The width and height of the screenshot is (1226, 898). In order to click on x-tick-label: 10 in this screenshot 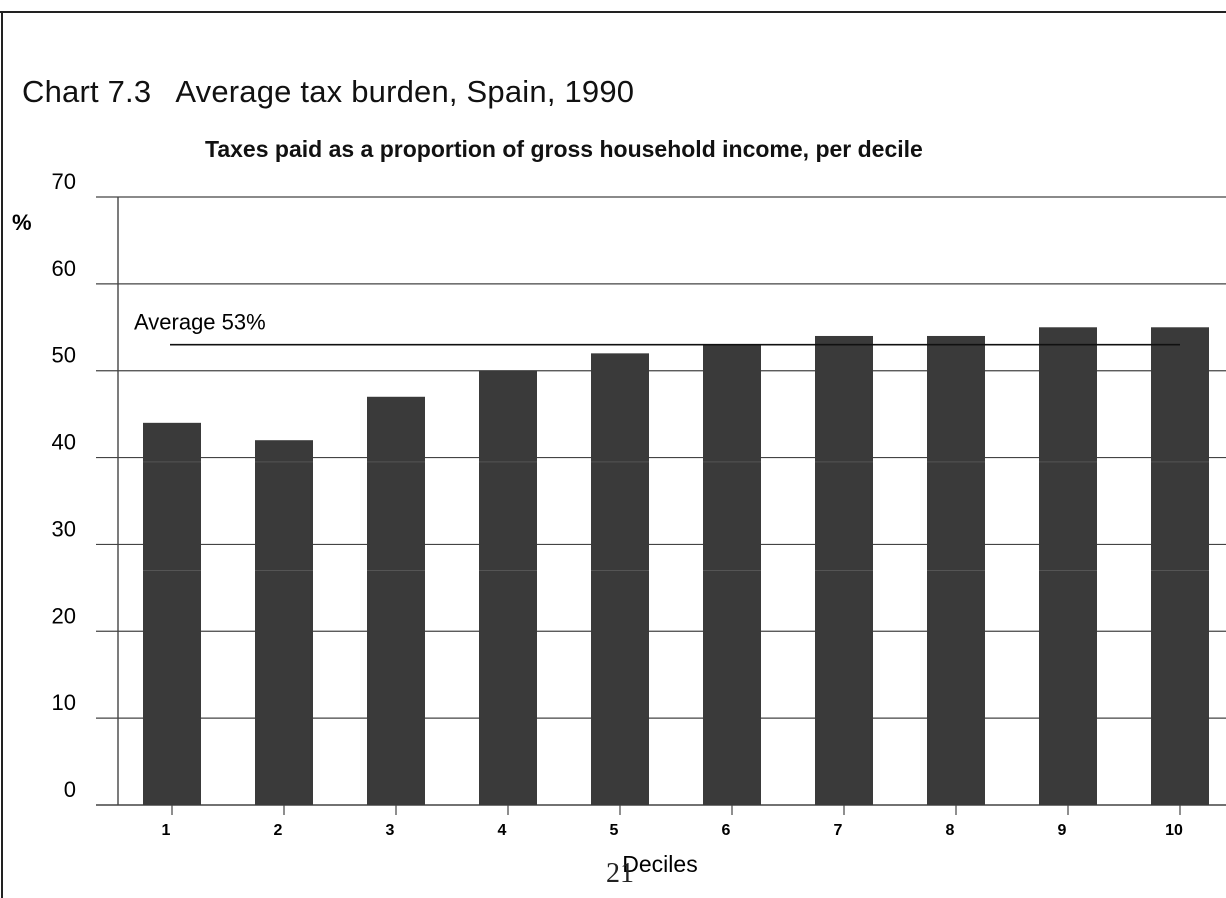, I will do `click(1174, 830)`.